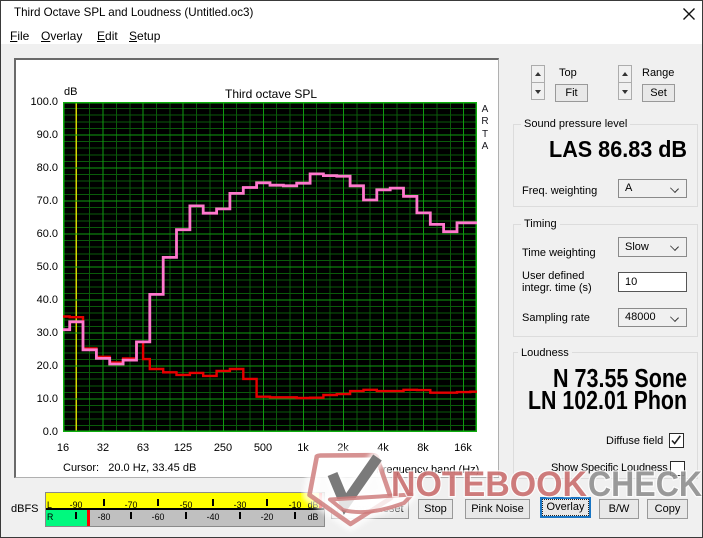  What do you see at coordinates (489, 484) in the screenshot?
I see `svg-text: NOTEBOOK` at bounding box center [489, 484].